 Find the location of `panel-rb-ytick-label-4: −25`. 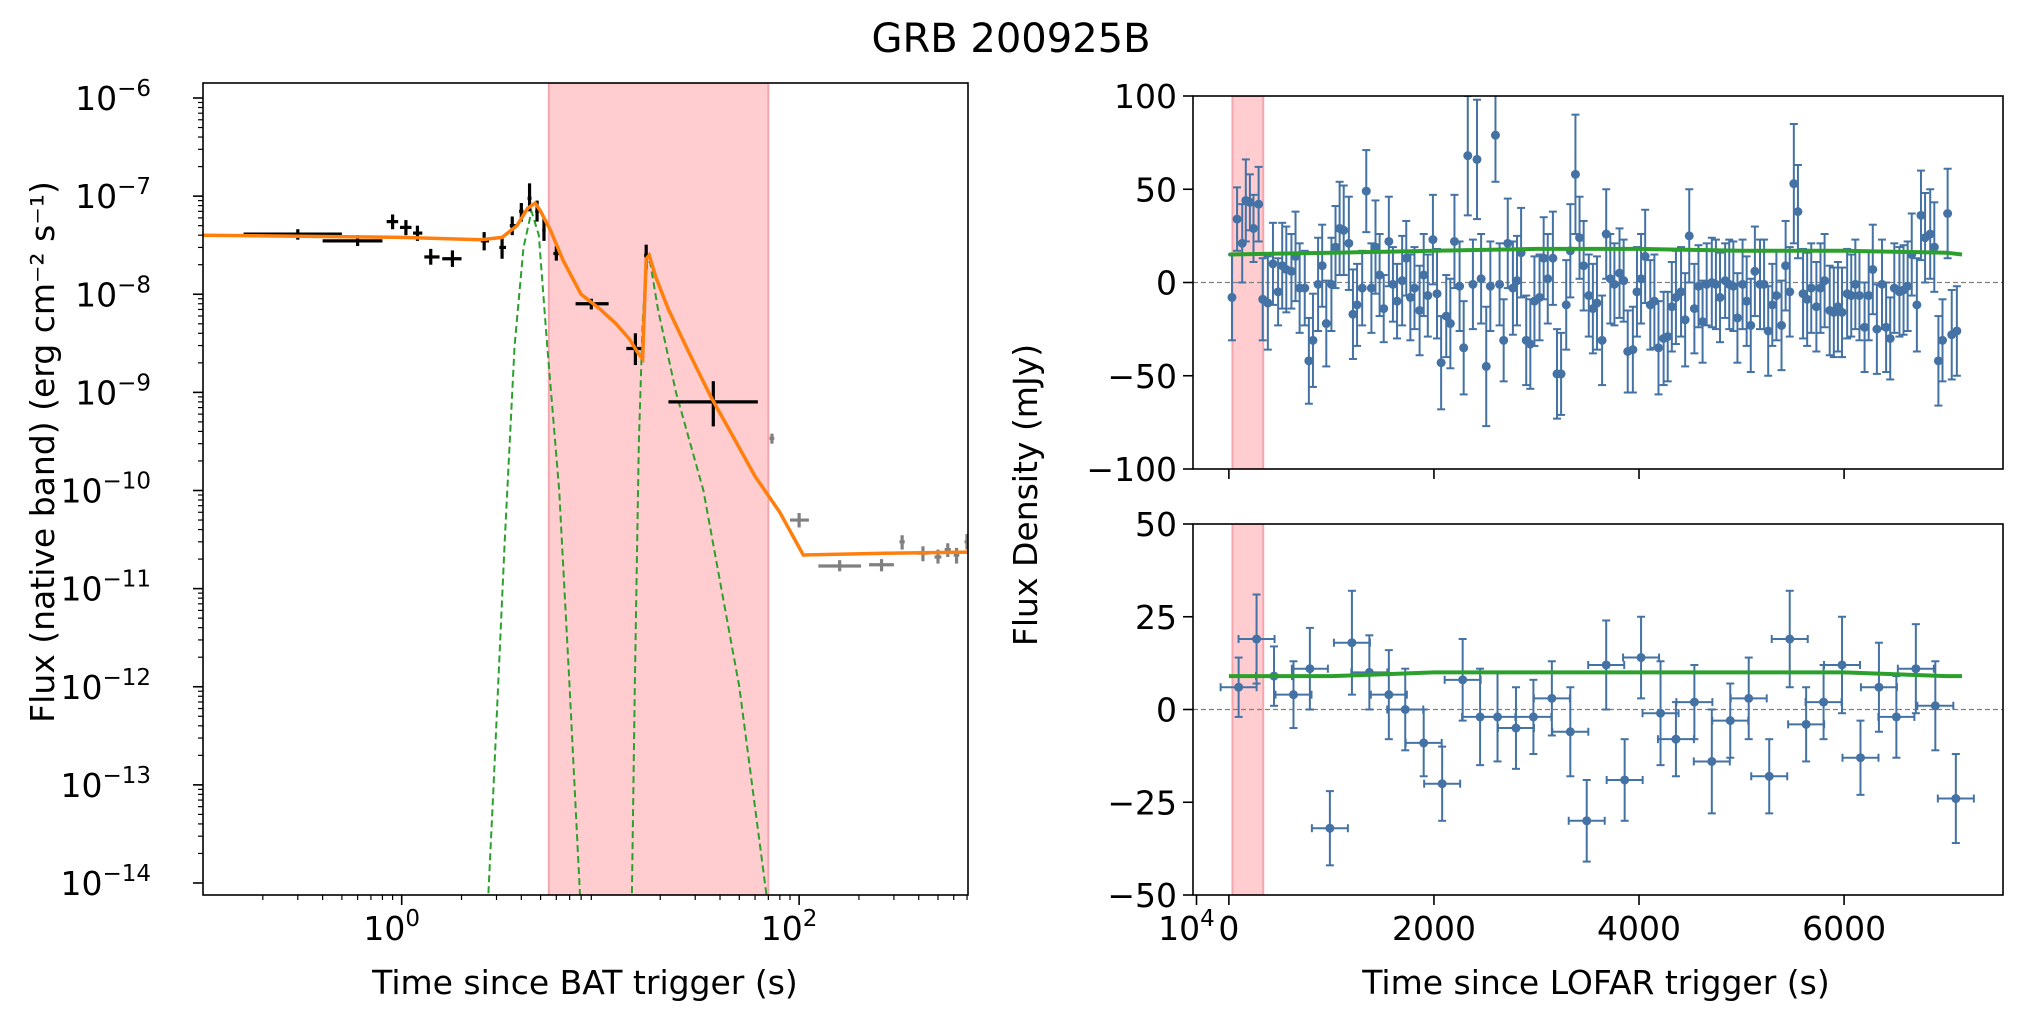

panel-rb-ytick-label-4: −25 is located at coordinates (1142, 802).